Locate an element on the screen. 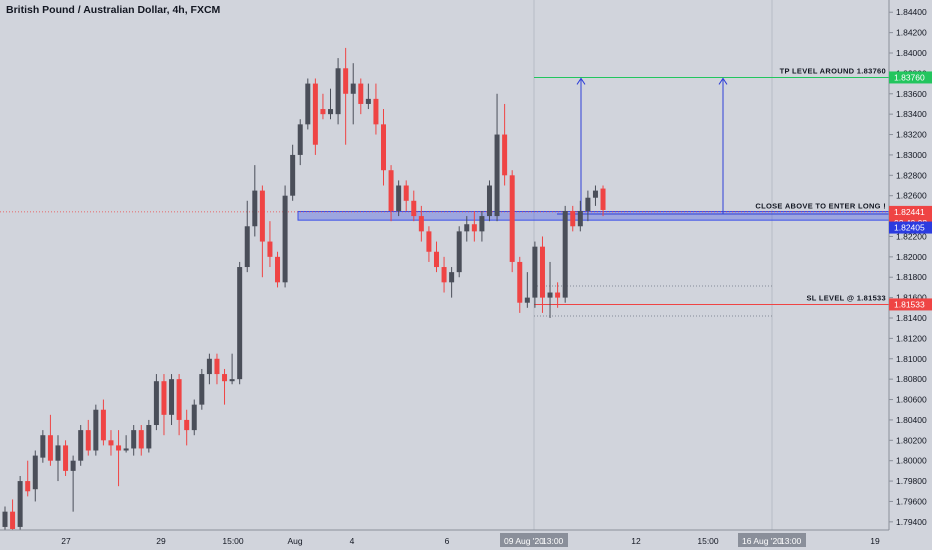 Image resolution: width=932 pixels, height=550 pixels. price-tick-label: 1.82000 is located at coordinates (911, 257).